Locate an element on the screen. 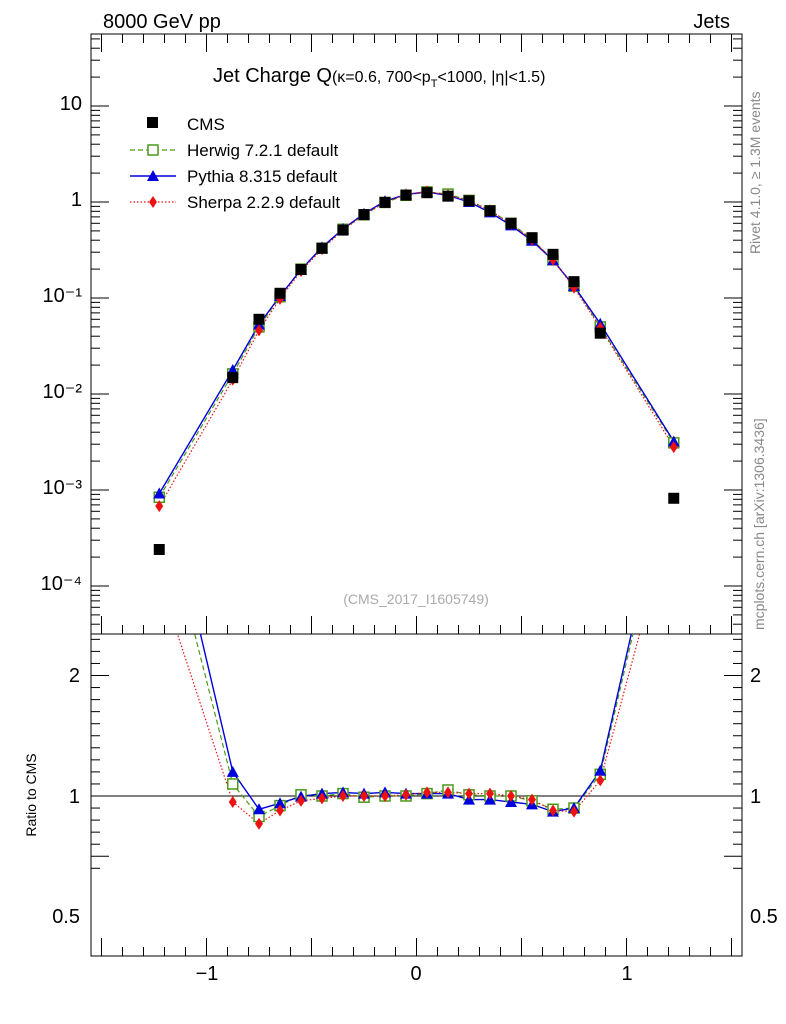 The image size is (786, 1024). herwig-ratio-line is located at coordinates (414, 726).